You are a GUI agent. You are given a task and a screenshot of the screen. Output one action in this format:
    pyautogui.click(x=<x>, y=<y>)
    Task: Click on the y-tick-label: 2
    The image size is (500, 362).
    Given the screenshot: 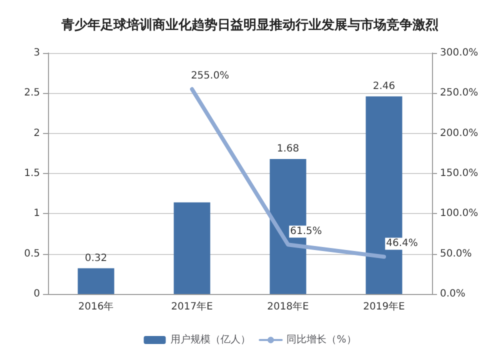 What is the action you would take?
    pyautogui.click(x=37, y=133)
    